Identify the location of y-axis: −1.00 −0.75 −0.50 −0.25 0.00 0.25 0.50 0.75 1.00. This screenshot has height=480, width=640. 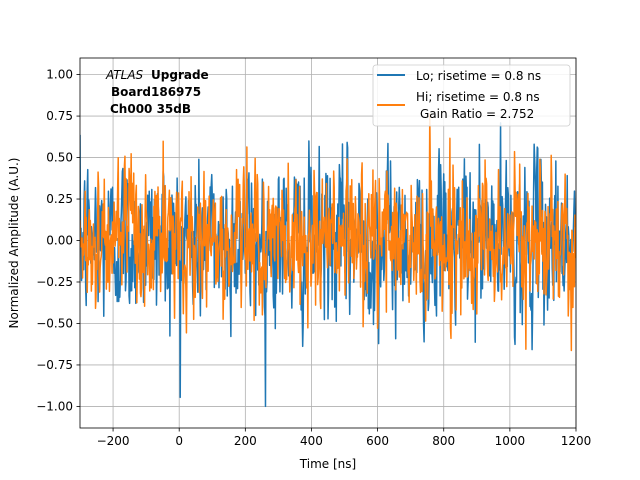
(58, 240).